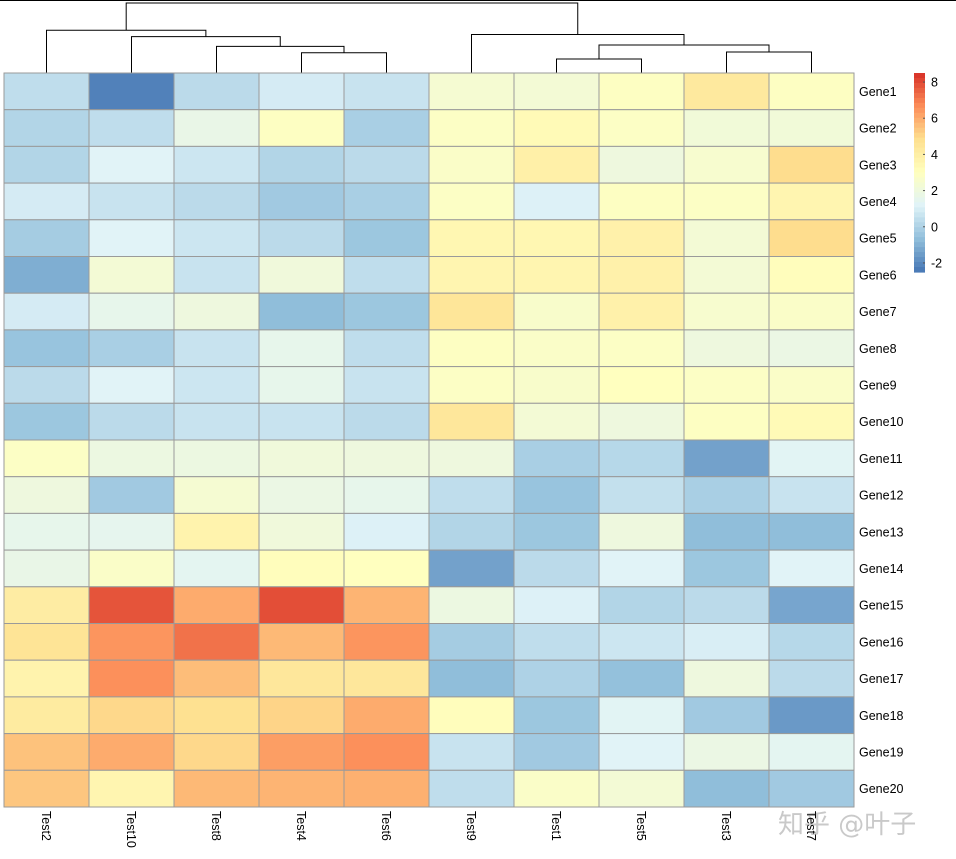 The height and width of the screenshot is (859, 956). I want to click on column-label: Test7, so click(811, 826).